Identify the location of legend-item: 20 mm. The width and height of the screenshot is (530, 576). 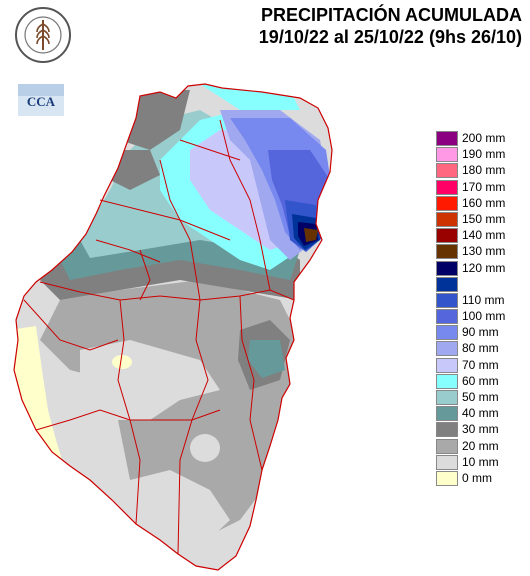
(483, 446).